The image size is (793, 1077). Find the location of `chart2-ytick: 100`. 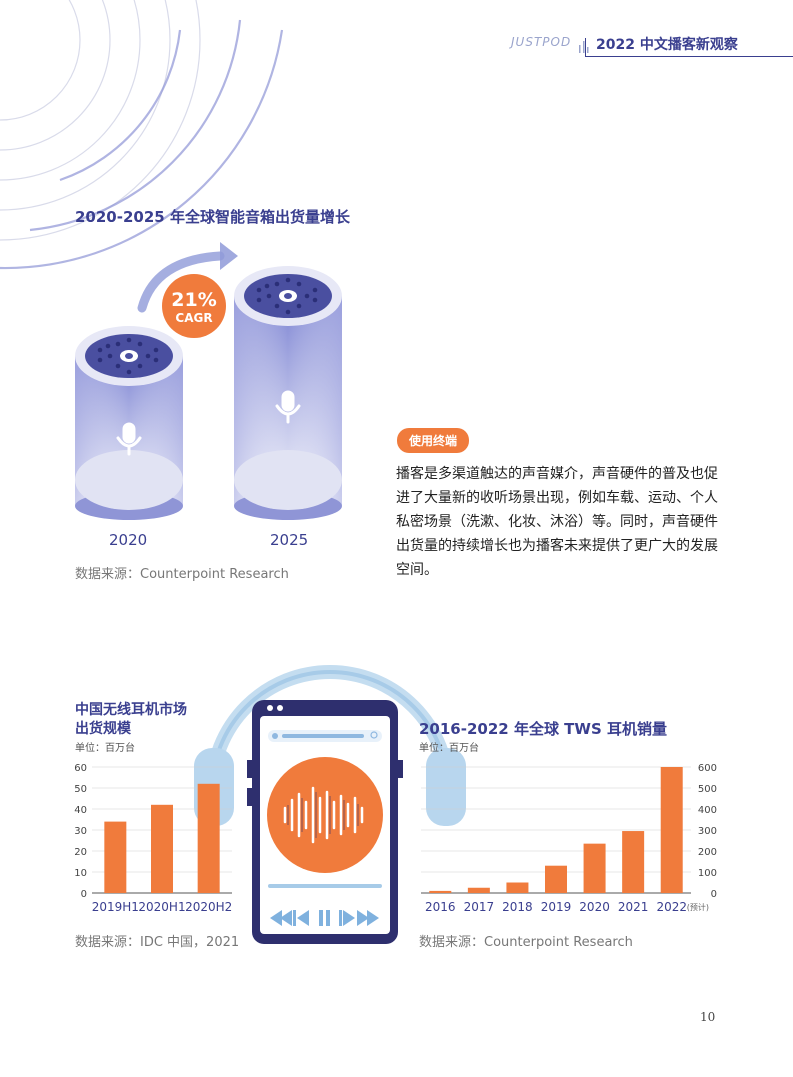

chart2-ytick: 100 is located at coordinates (707, 873).